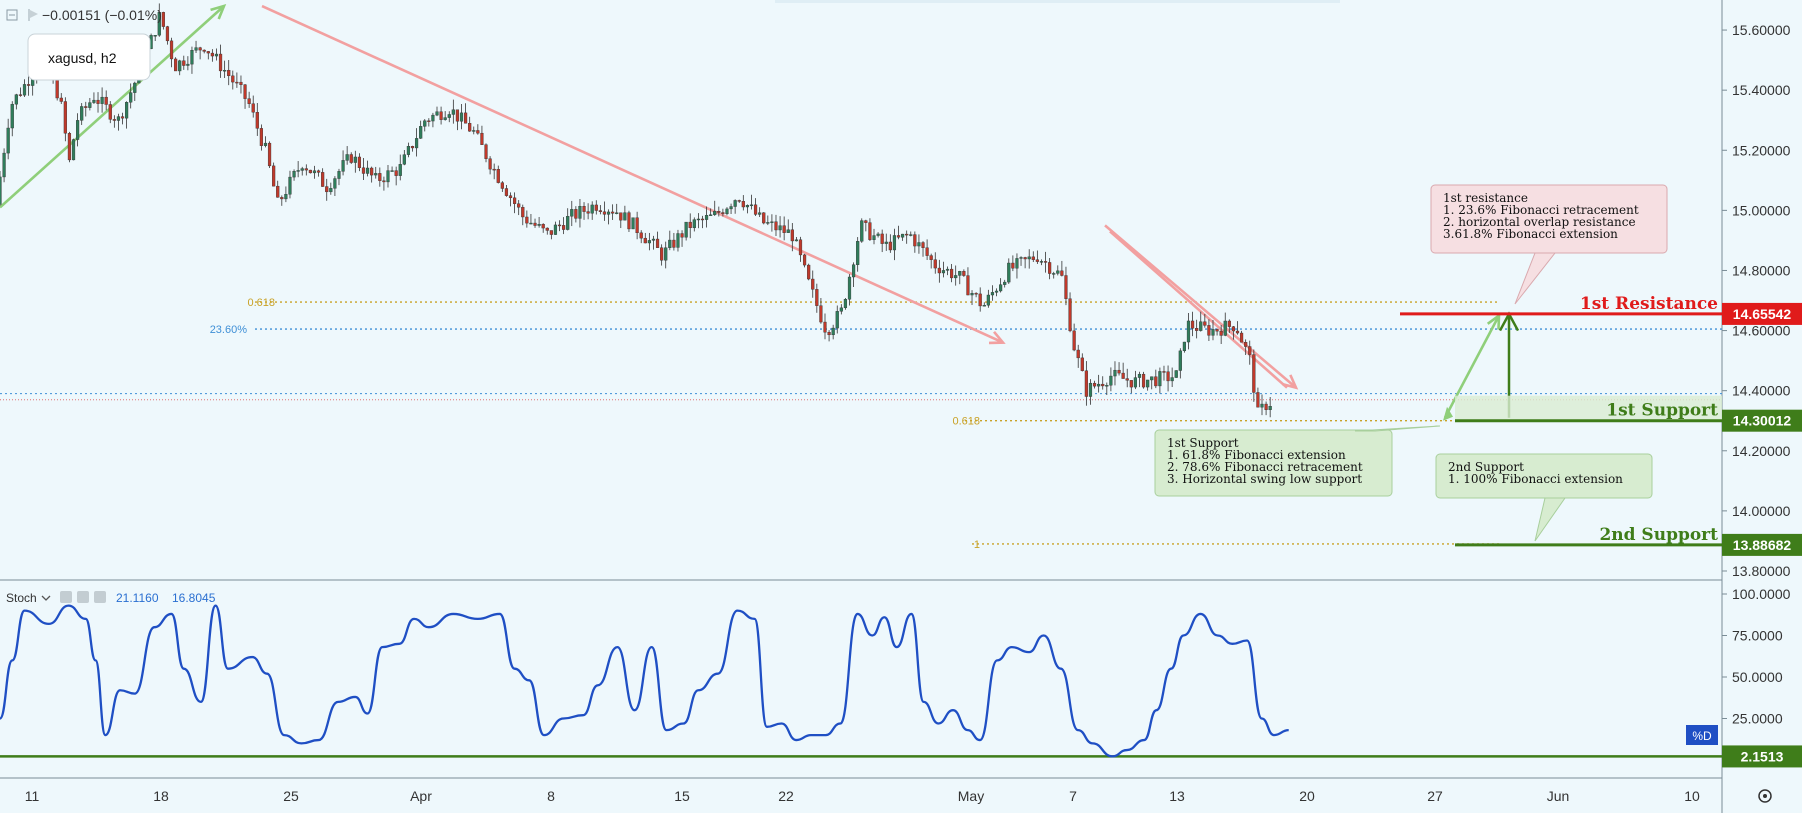 The width and height of the screenshot is (1802, 813). I want to click on trend-up-arrow-right-head, so click(1493, 321).